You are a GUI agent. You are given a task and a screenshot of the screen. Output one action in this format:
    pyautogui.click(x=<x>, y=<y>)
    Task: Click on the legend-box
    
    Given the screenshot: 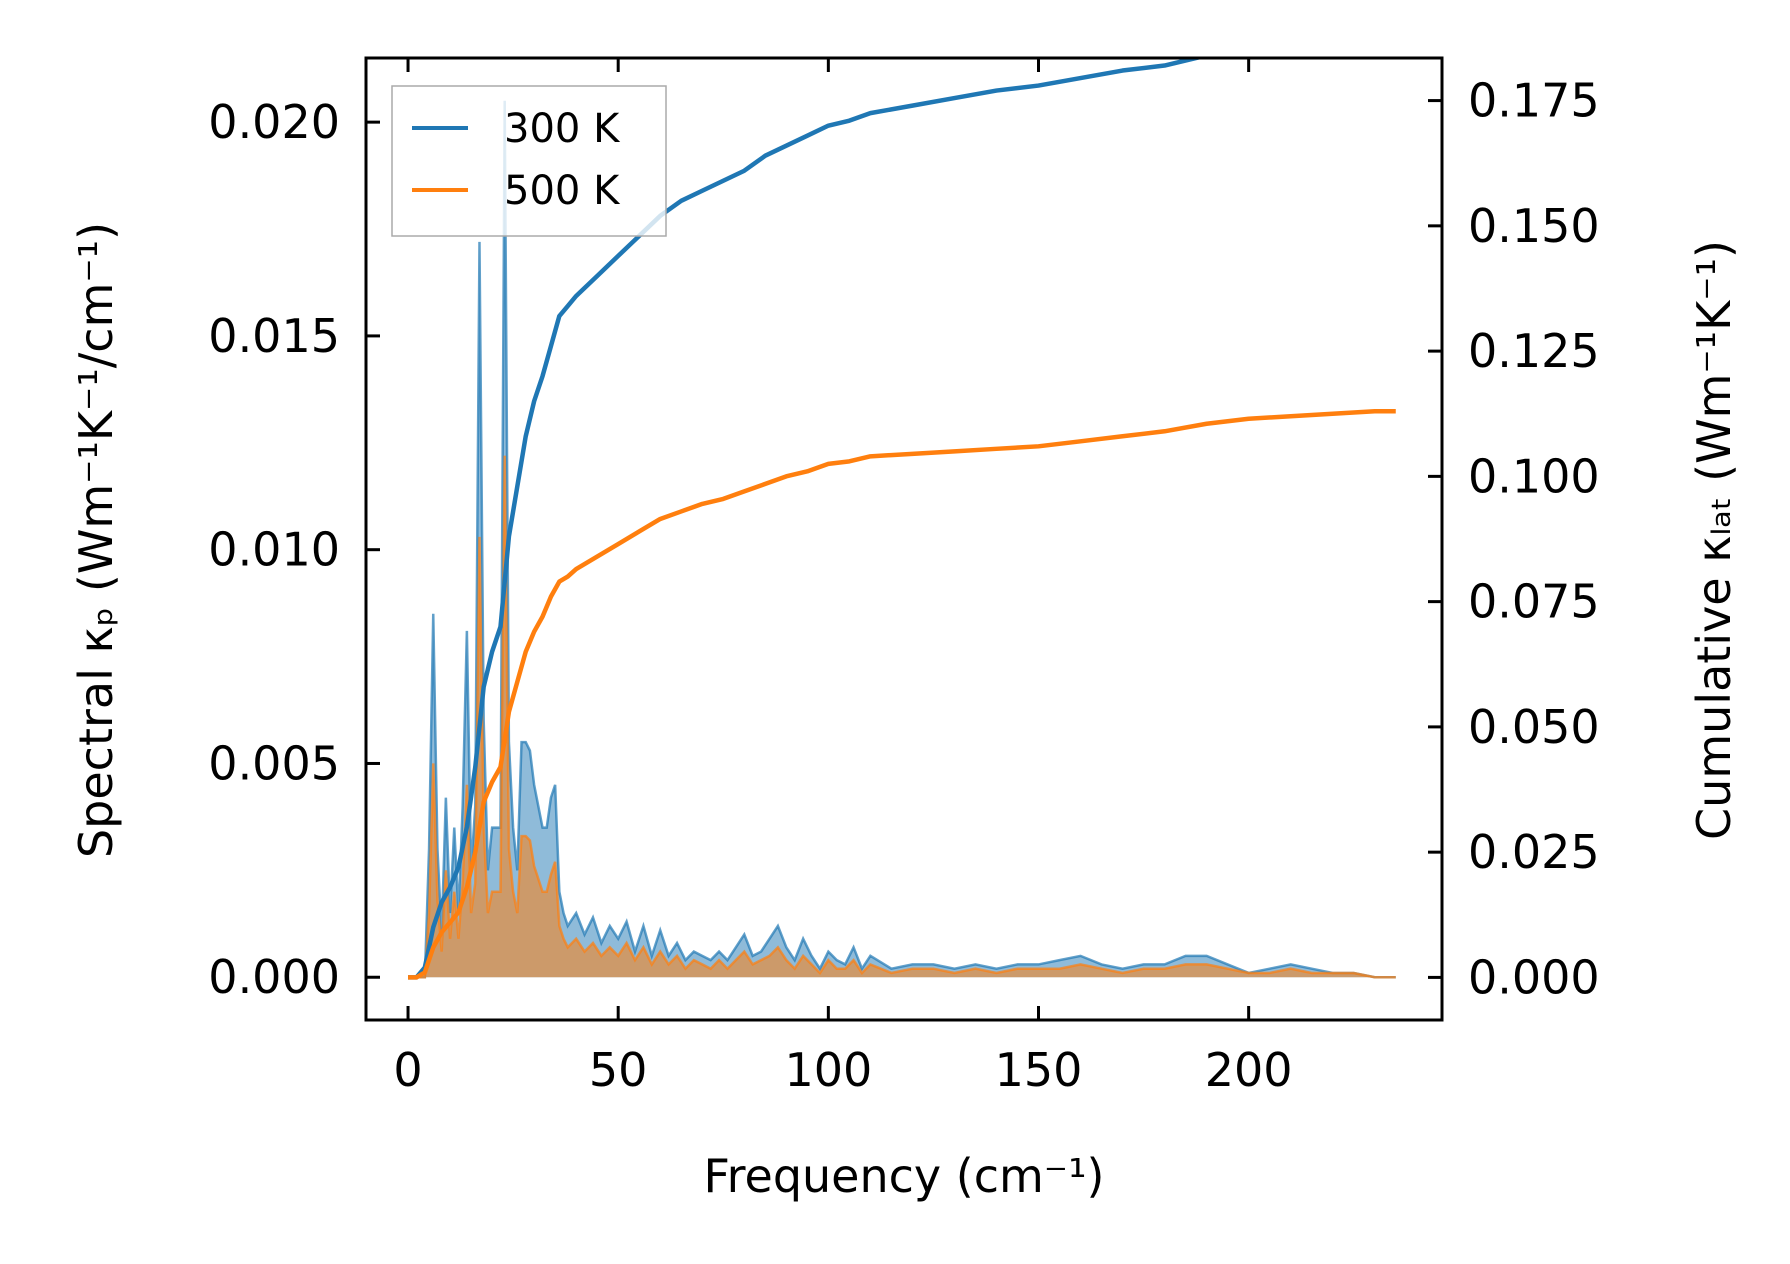 What is the action you would take?
    pyautogui.click(x=529, y=161)
    